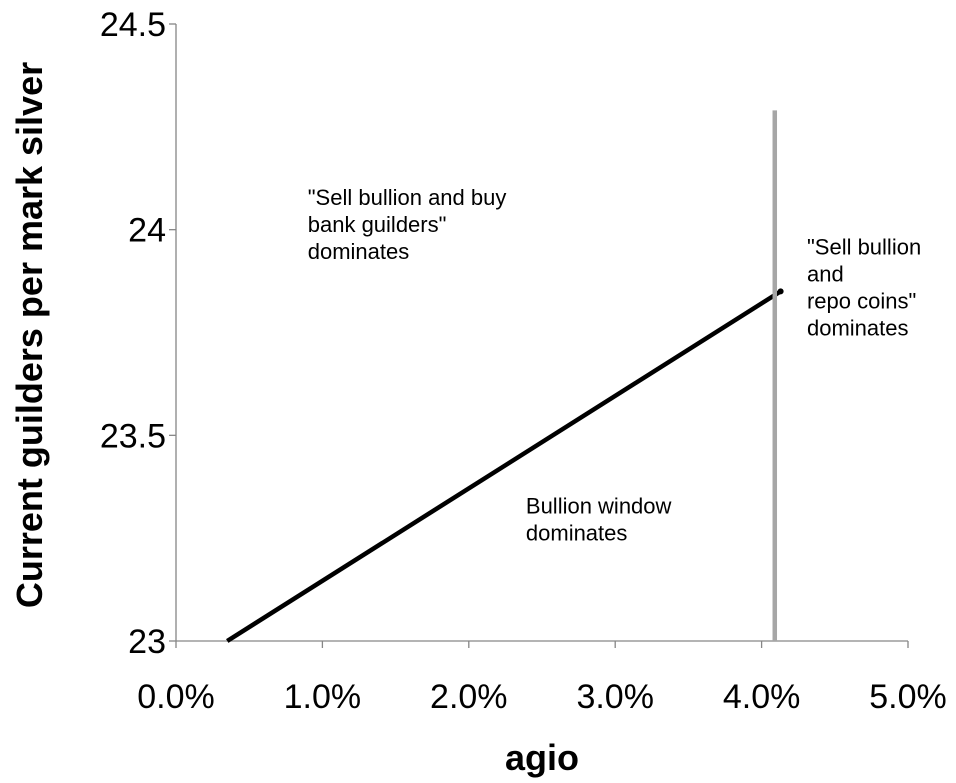 The image size is (956, 783). Describe the element at coordinates (864, 246) in the screenshot. I see `annotation-line: "Sell bullion` at that location.